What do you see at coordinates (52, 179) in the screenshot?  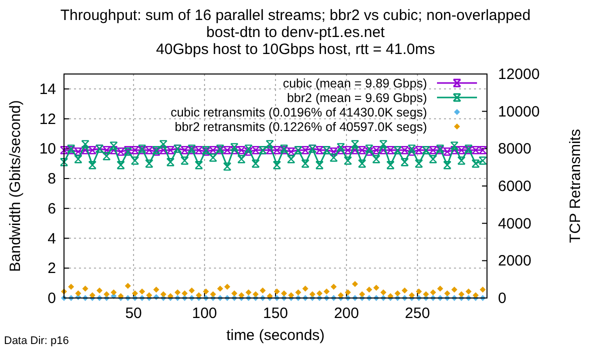 I see `y-tick-label: 8` at bounding box center [52, 179].